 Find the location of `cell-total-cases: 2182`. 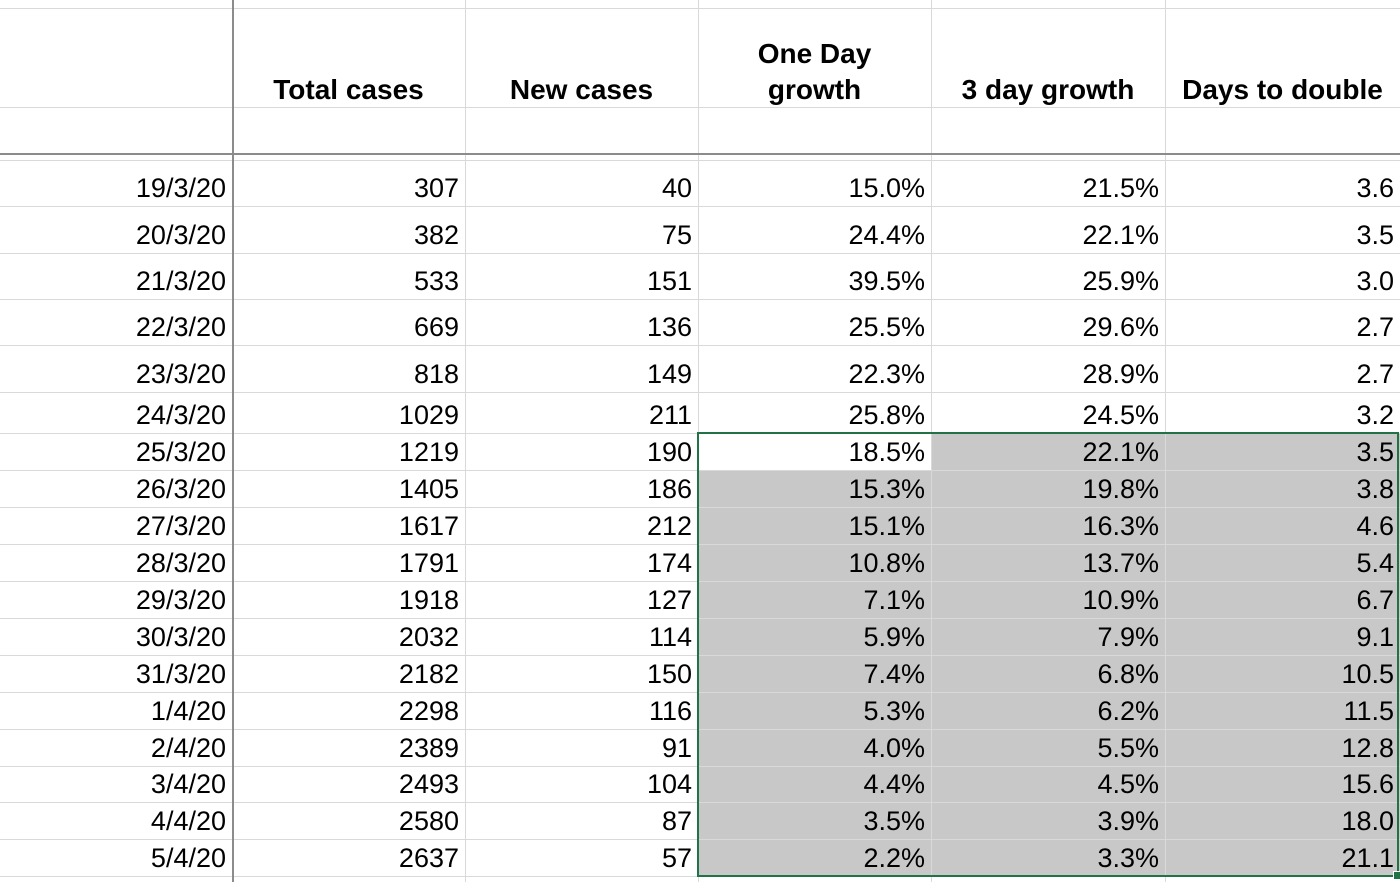

cell-total-cases: 2182 is located at coordinates (428, 674).